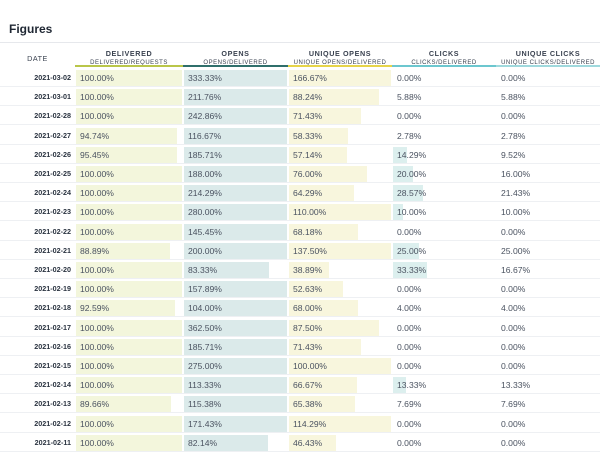  What do you see at coordinates (31, 29) in the screenshot?
I see `page-title: Figures` at bounding box center [31, 29].